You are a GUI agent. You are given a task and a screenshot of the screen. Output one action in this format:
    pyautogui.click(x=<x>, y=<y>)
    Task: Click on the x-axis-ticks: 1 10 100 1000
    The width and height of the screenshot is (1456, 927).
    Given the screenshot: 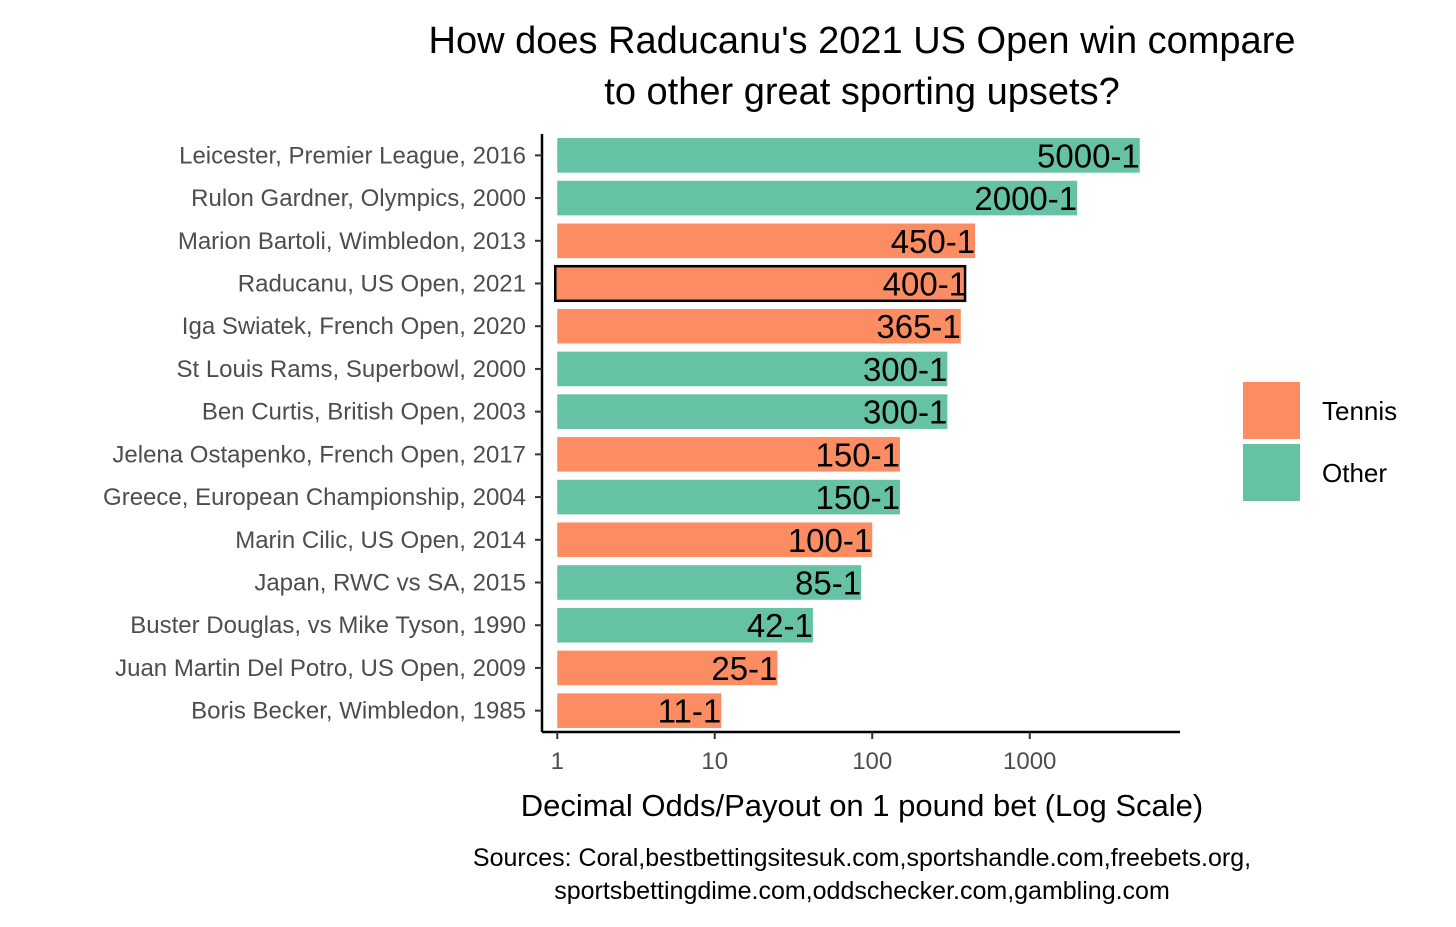 What is the action you would take?
    pyautogui.click(x=803, y=753)
    